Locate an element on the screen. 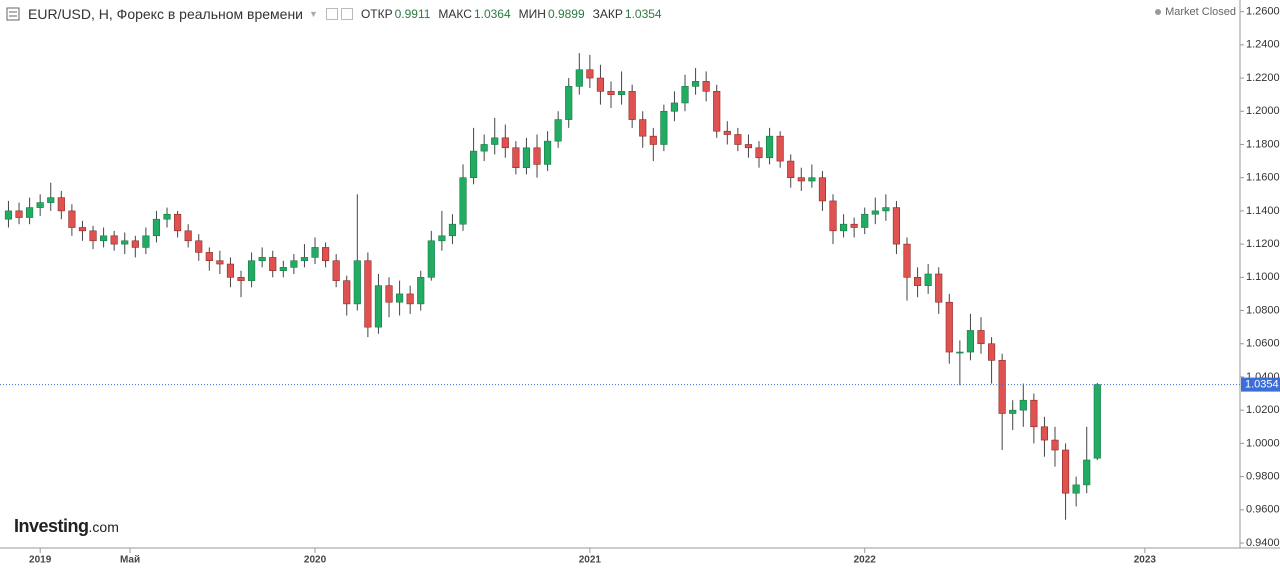 The image size is (1280, 570). x-tick-label: 2021 is located at coordinates (590, 560).